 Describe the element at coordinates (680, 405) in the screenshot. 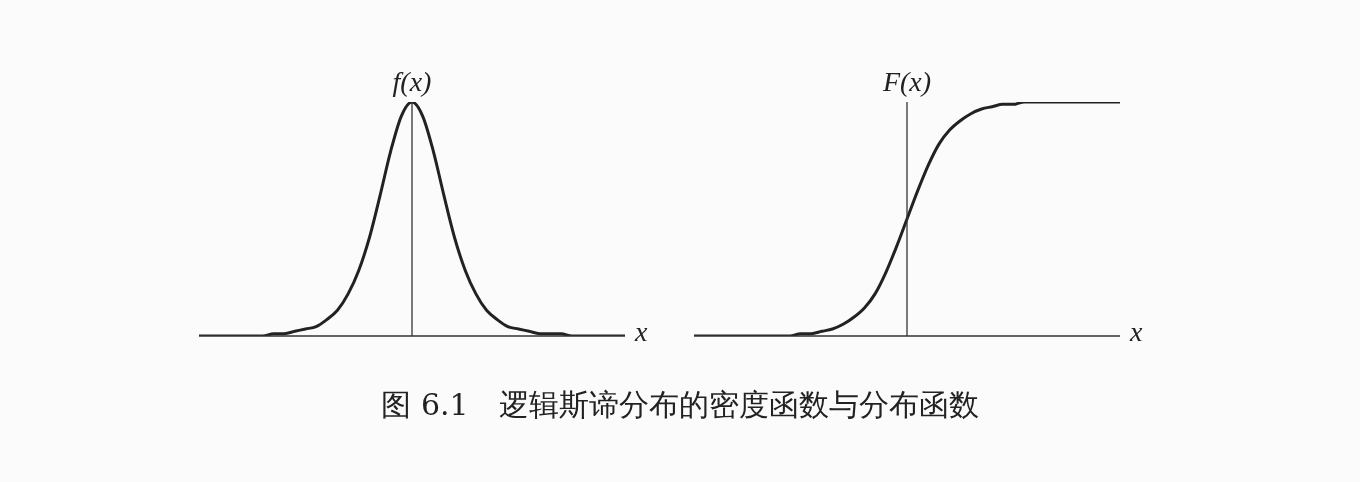

I see `caption: 图 6.1 逻辑斯谛分布的密度函数与分布函数` at that location.